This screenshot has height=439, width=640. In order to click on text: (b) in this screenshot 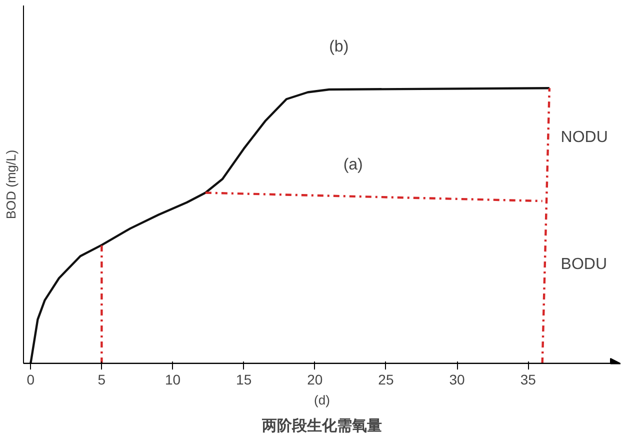, I will do `click(339, 47)`.